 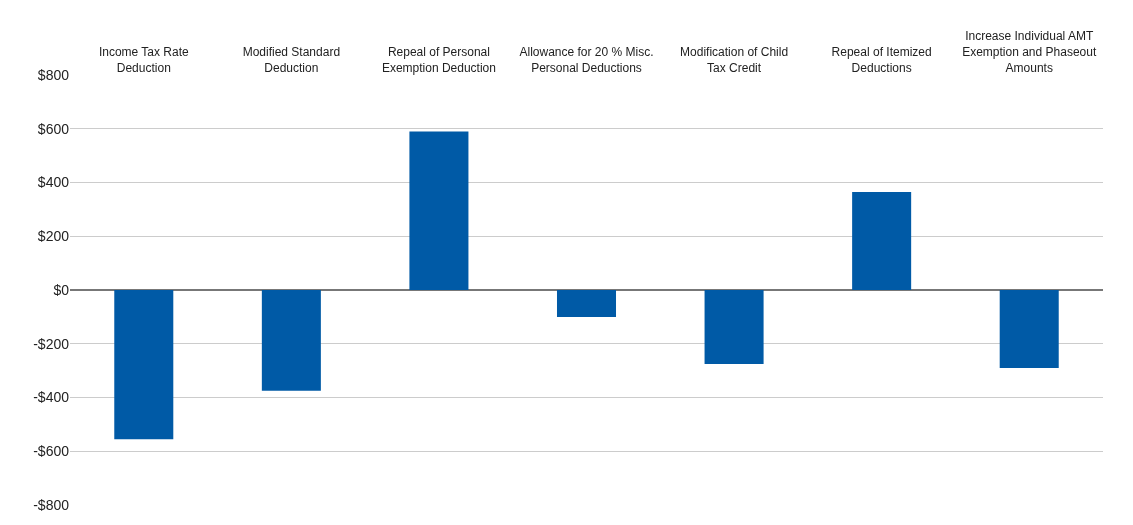 What do you see at coordinates (144, 60) in the screenshot?
I see `x-tick-label: Income Tax Rate Deduction` at bounding box center [144, 60].